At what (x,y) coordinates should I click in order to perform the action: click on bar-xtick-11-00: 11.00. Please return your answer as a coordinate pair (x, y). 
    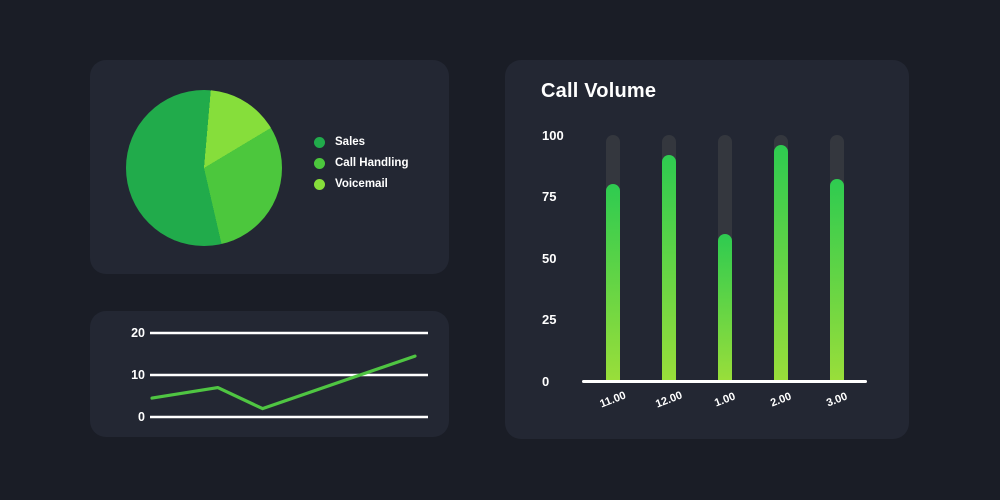
    Looking at the image, I should click on (613, 400).